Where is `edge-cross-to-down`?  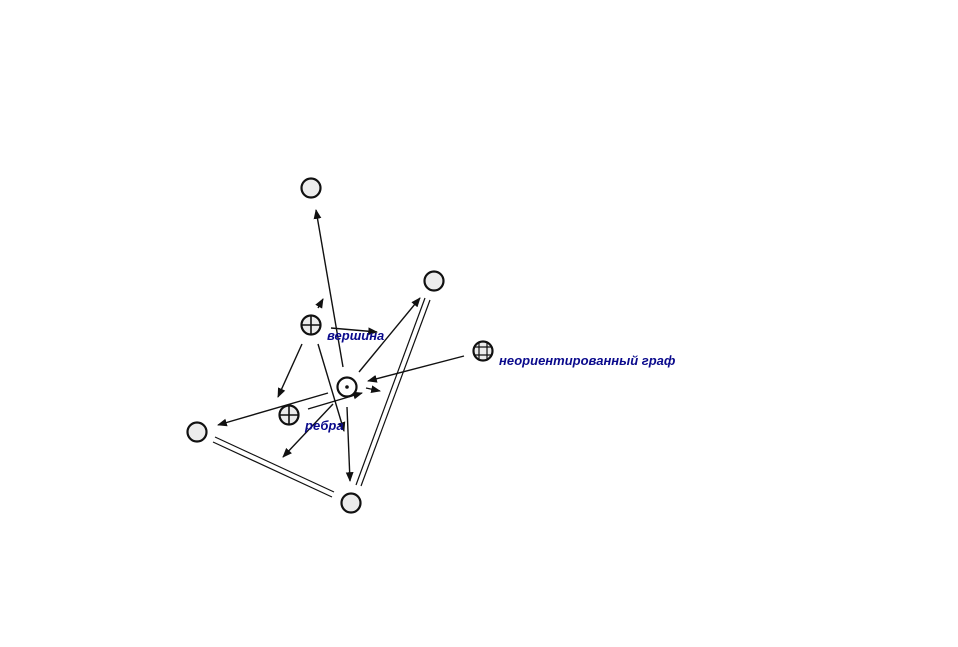 edge-cross-to-down is located at coordinates (331, 387).